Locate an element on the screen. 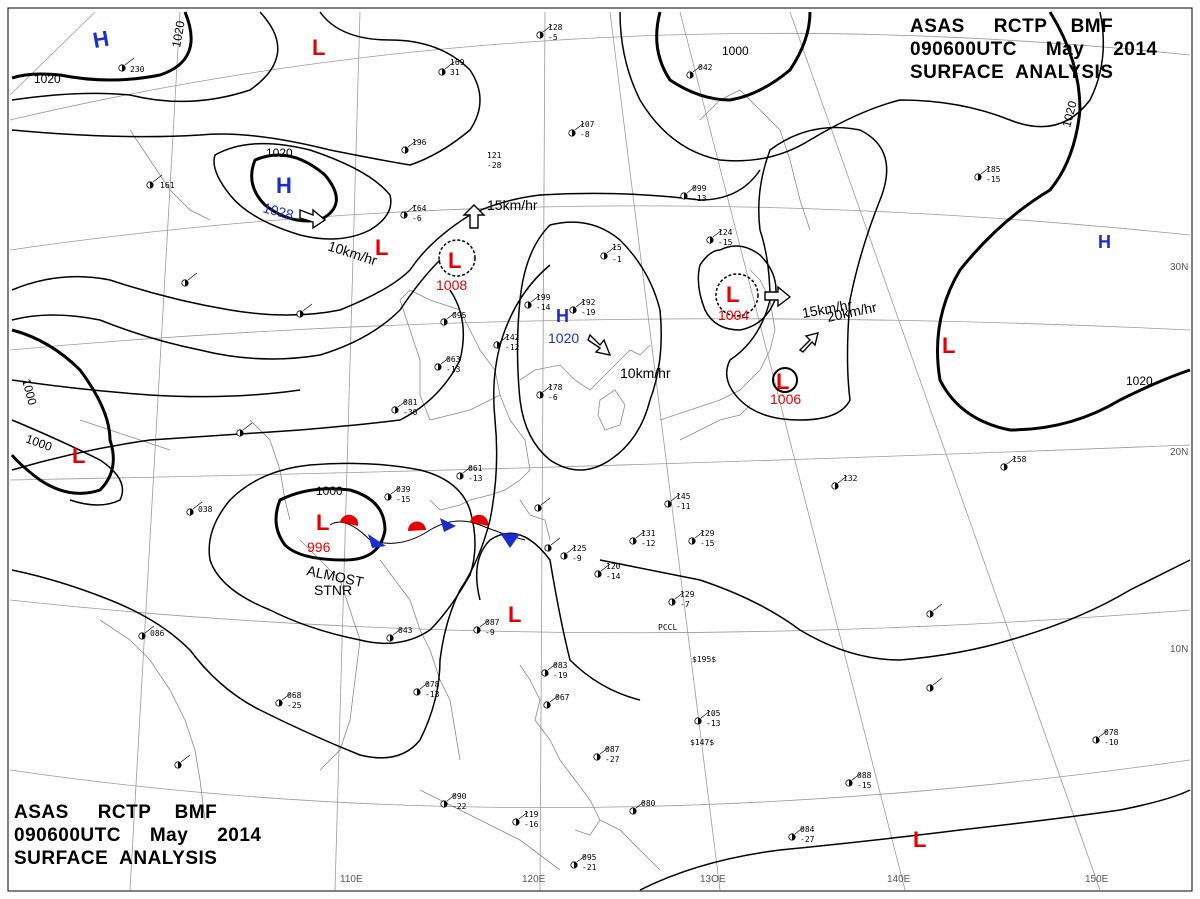  low-value-1008: 1008 is located at coordinates (451, 285).